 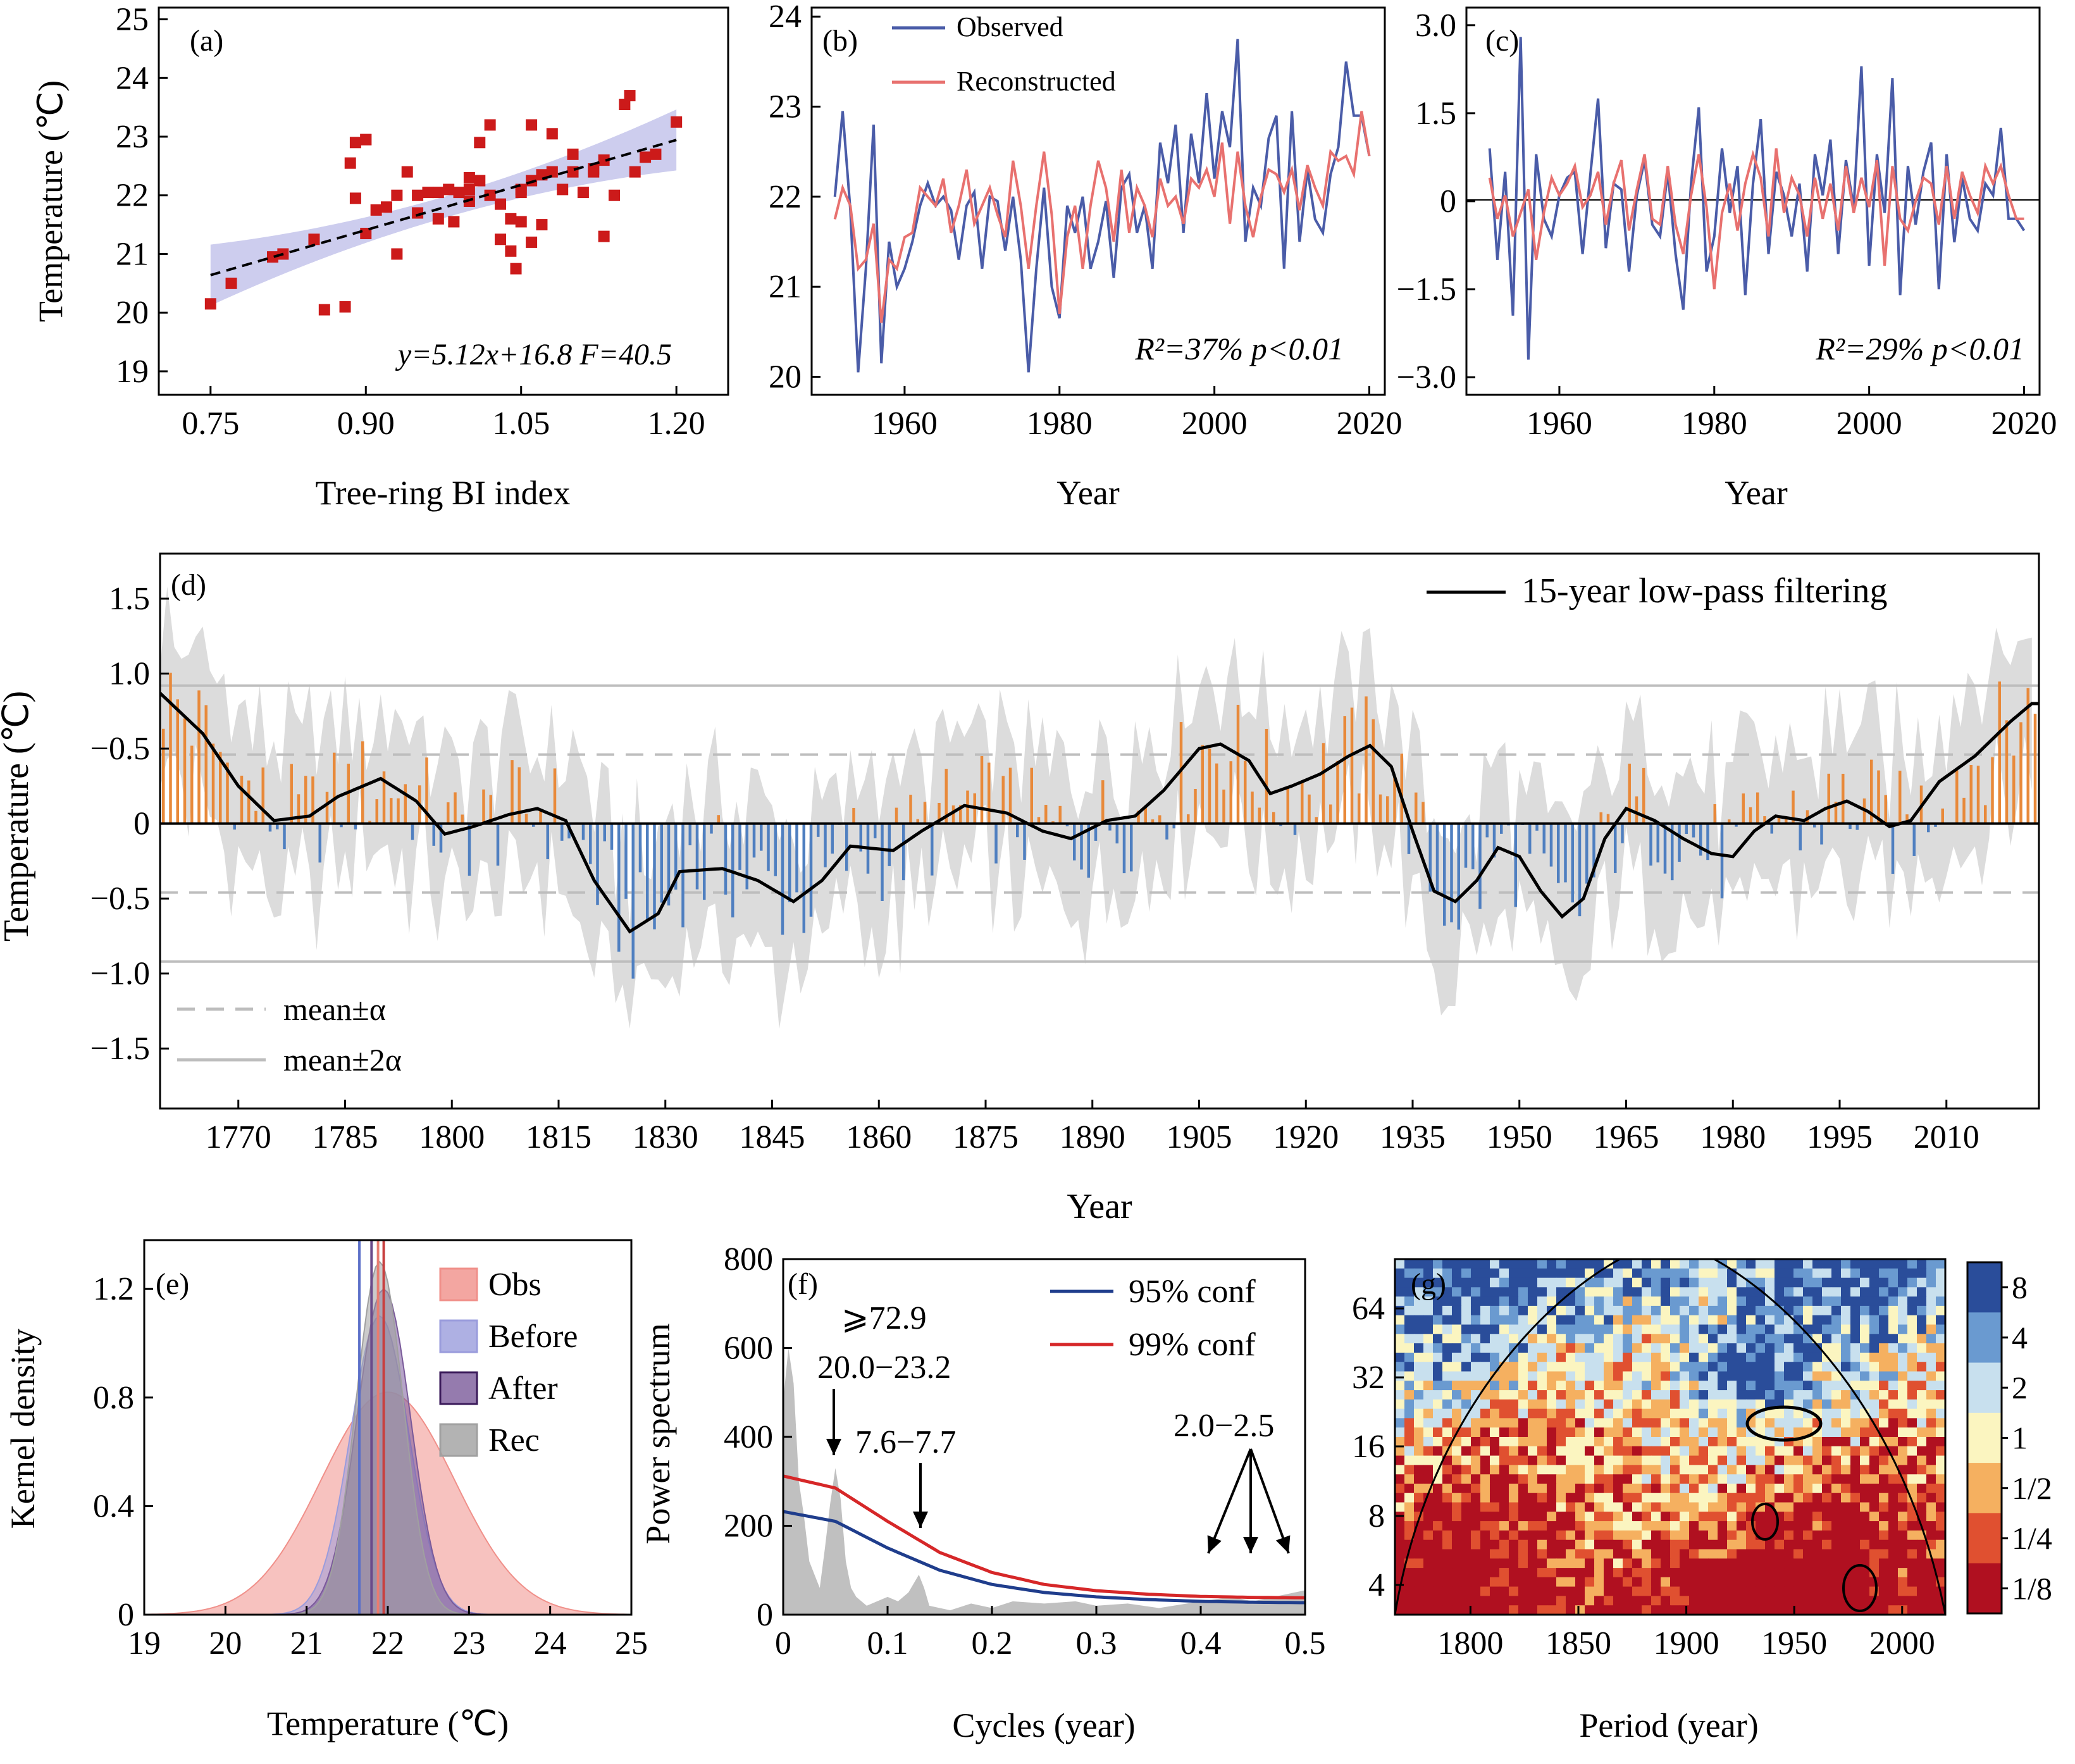 I want to click on panel-f-arrows, so click(x=1058, y=1471).